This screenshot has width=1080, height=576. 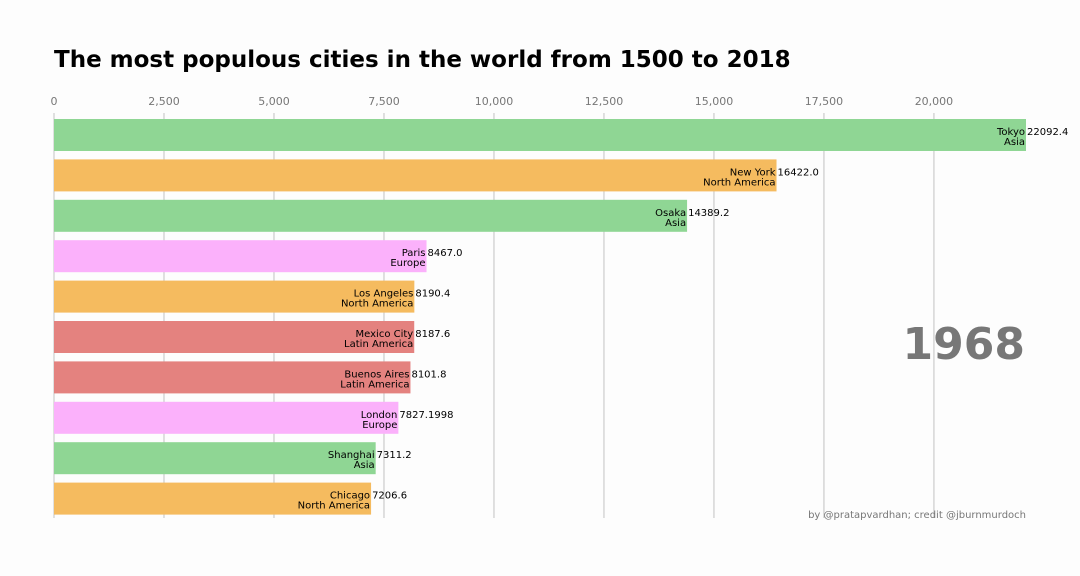 I want to click on bar-value-label: 8467.0, so click(x=445, y=253).